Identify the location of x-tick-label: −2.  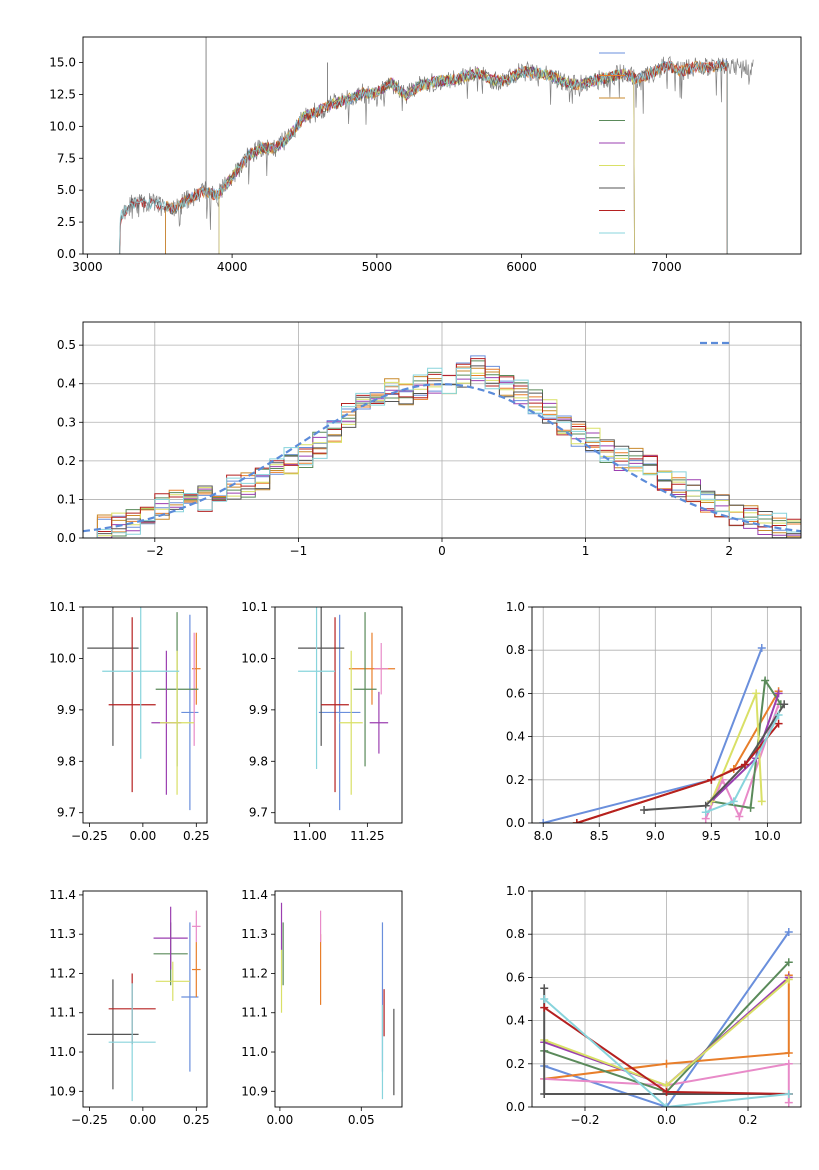
(155, 551).